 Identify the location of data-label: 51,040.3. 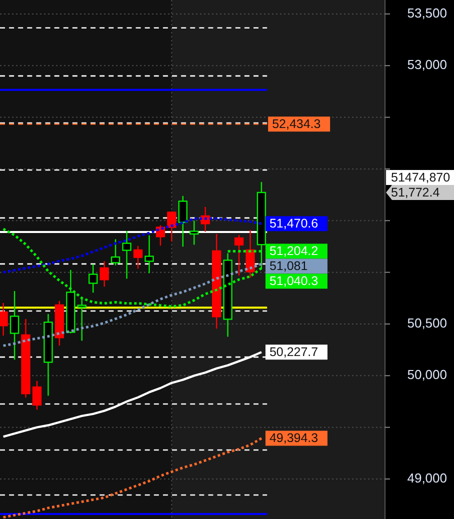
(293, 281).